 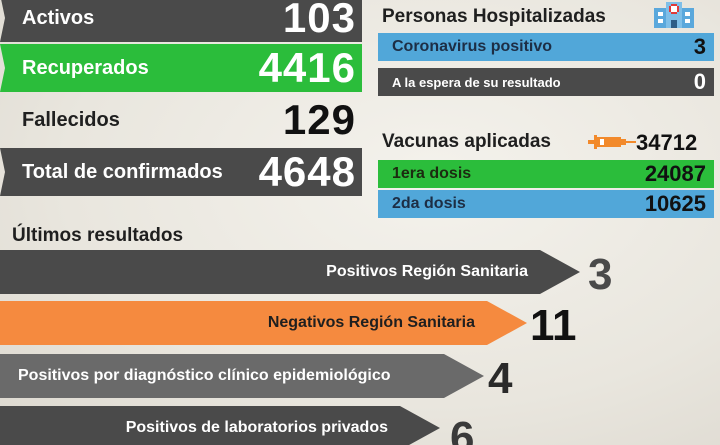 What do you see at coordinates (674, 16) in the screenshot?
I see `hospital-icon` at bounding box center [674, 16].